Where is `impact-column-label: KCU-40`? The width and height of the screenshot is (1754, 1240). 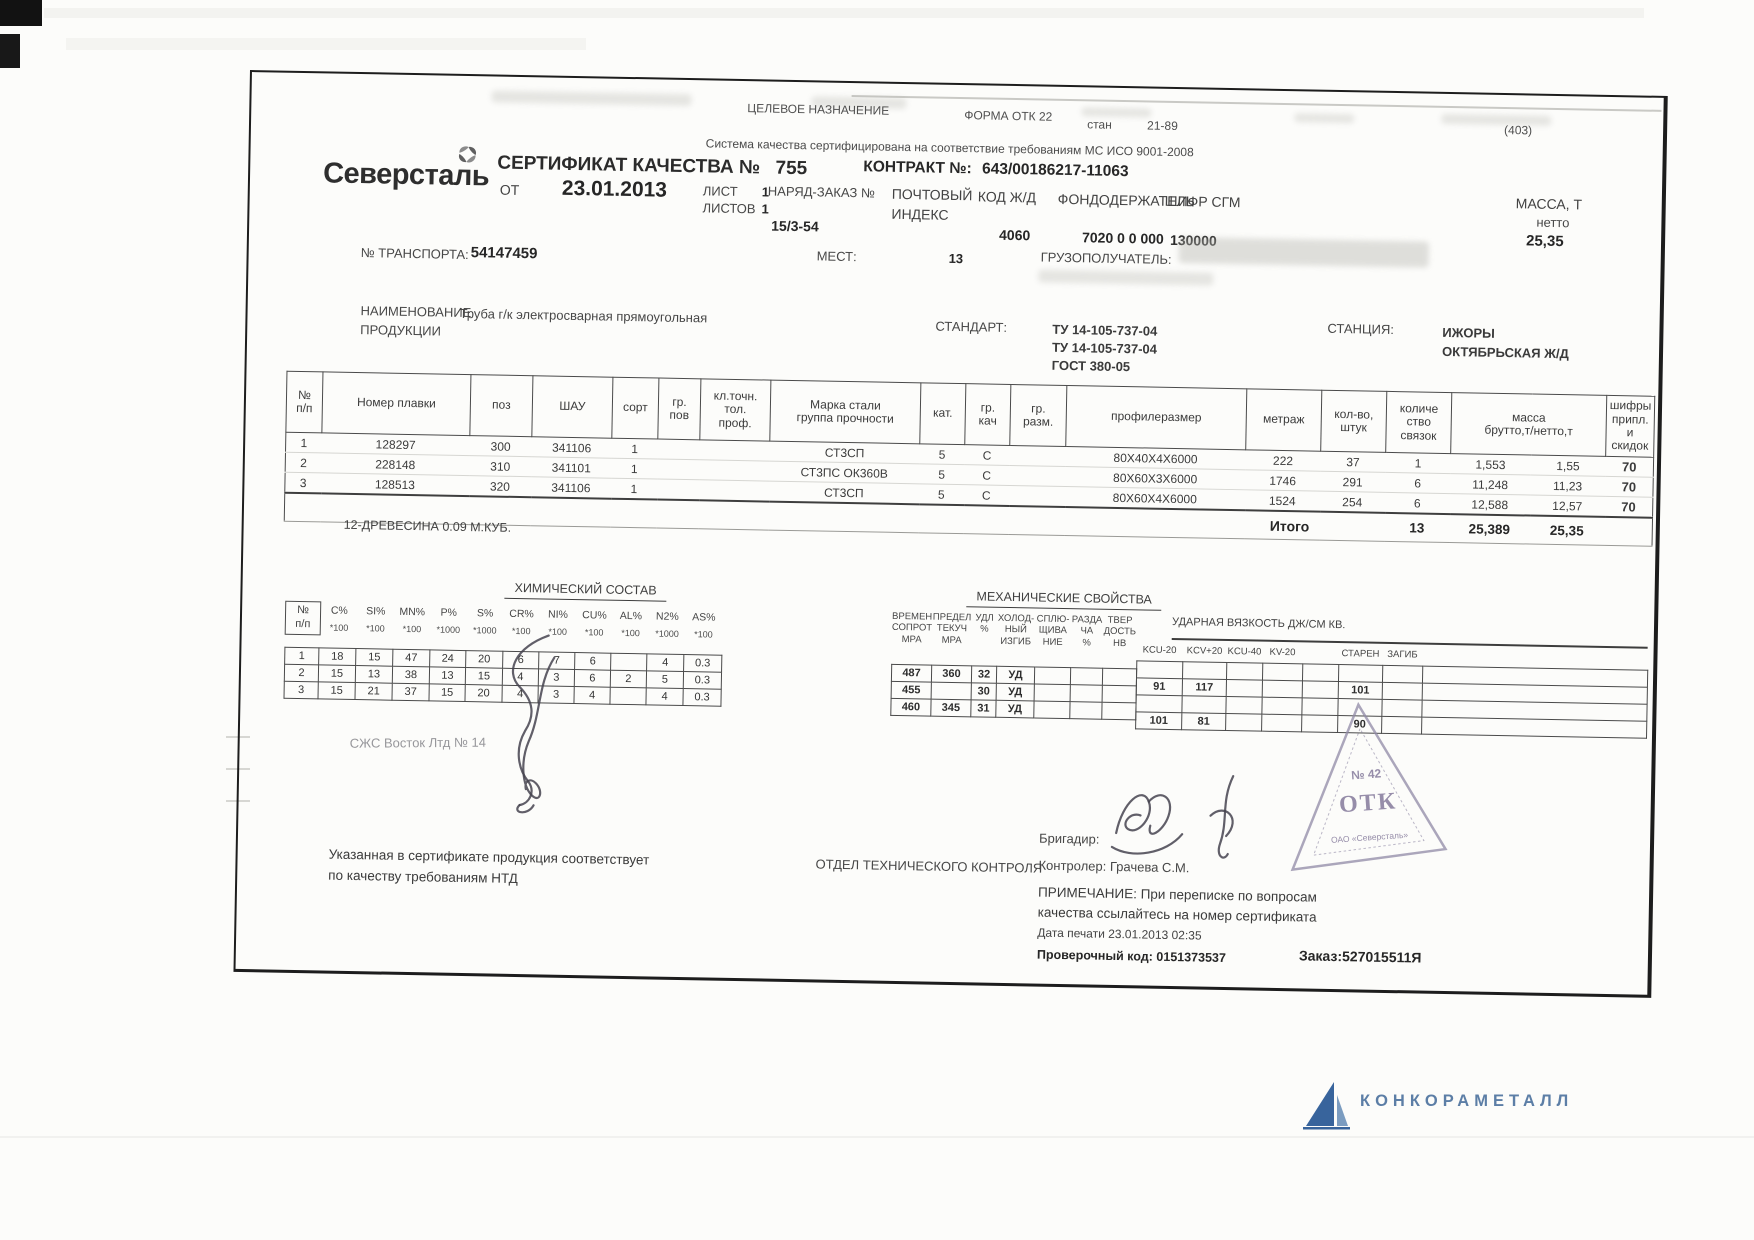
impact-column-label: KCU-40 is located at coordinates (1244, 652).